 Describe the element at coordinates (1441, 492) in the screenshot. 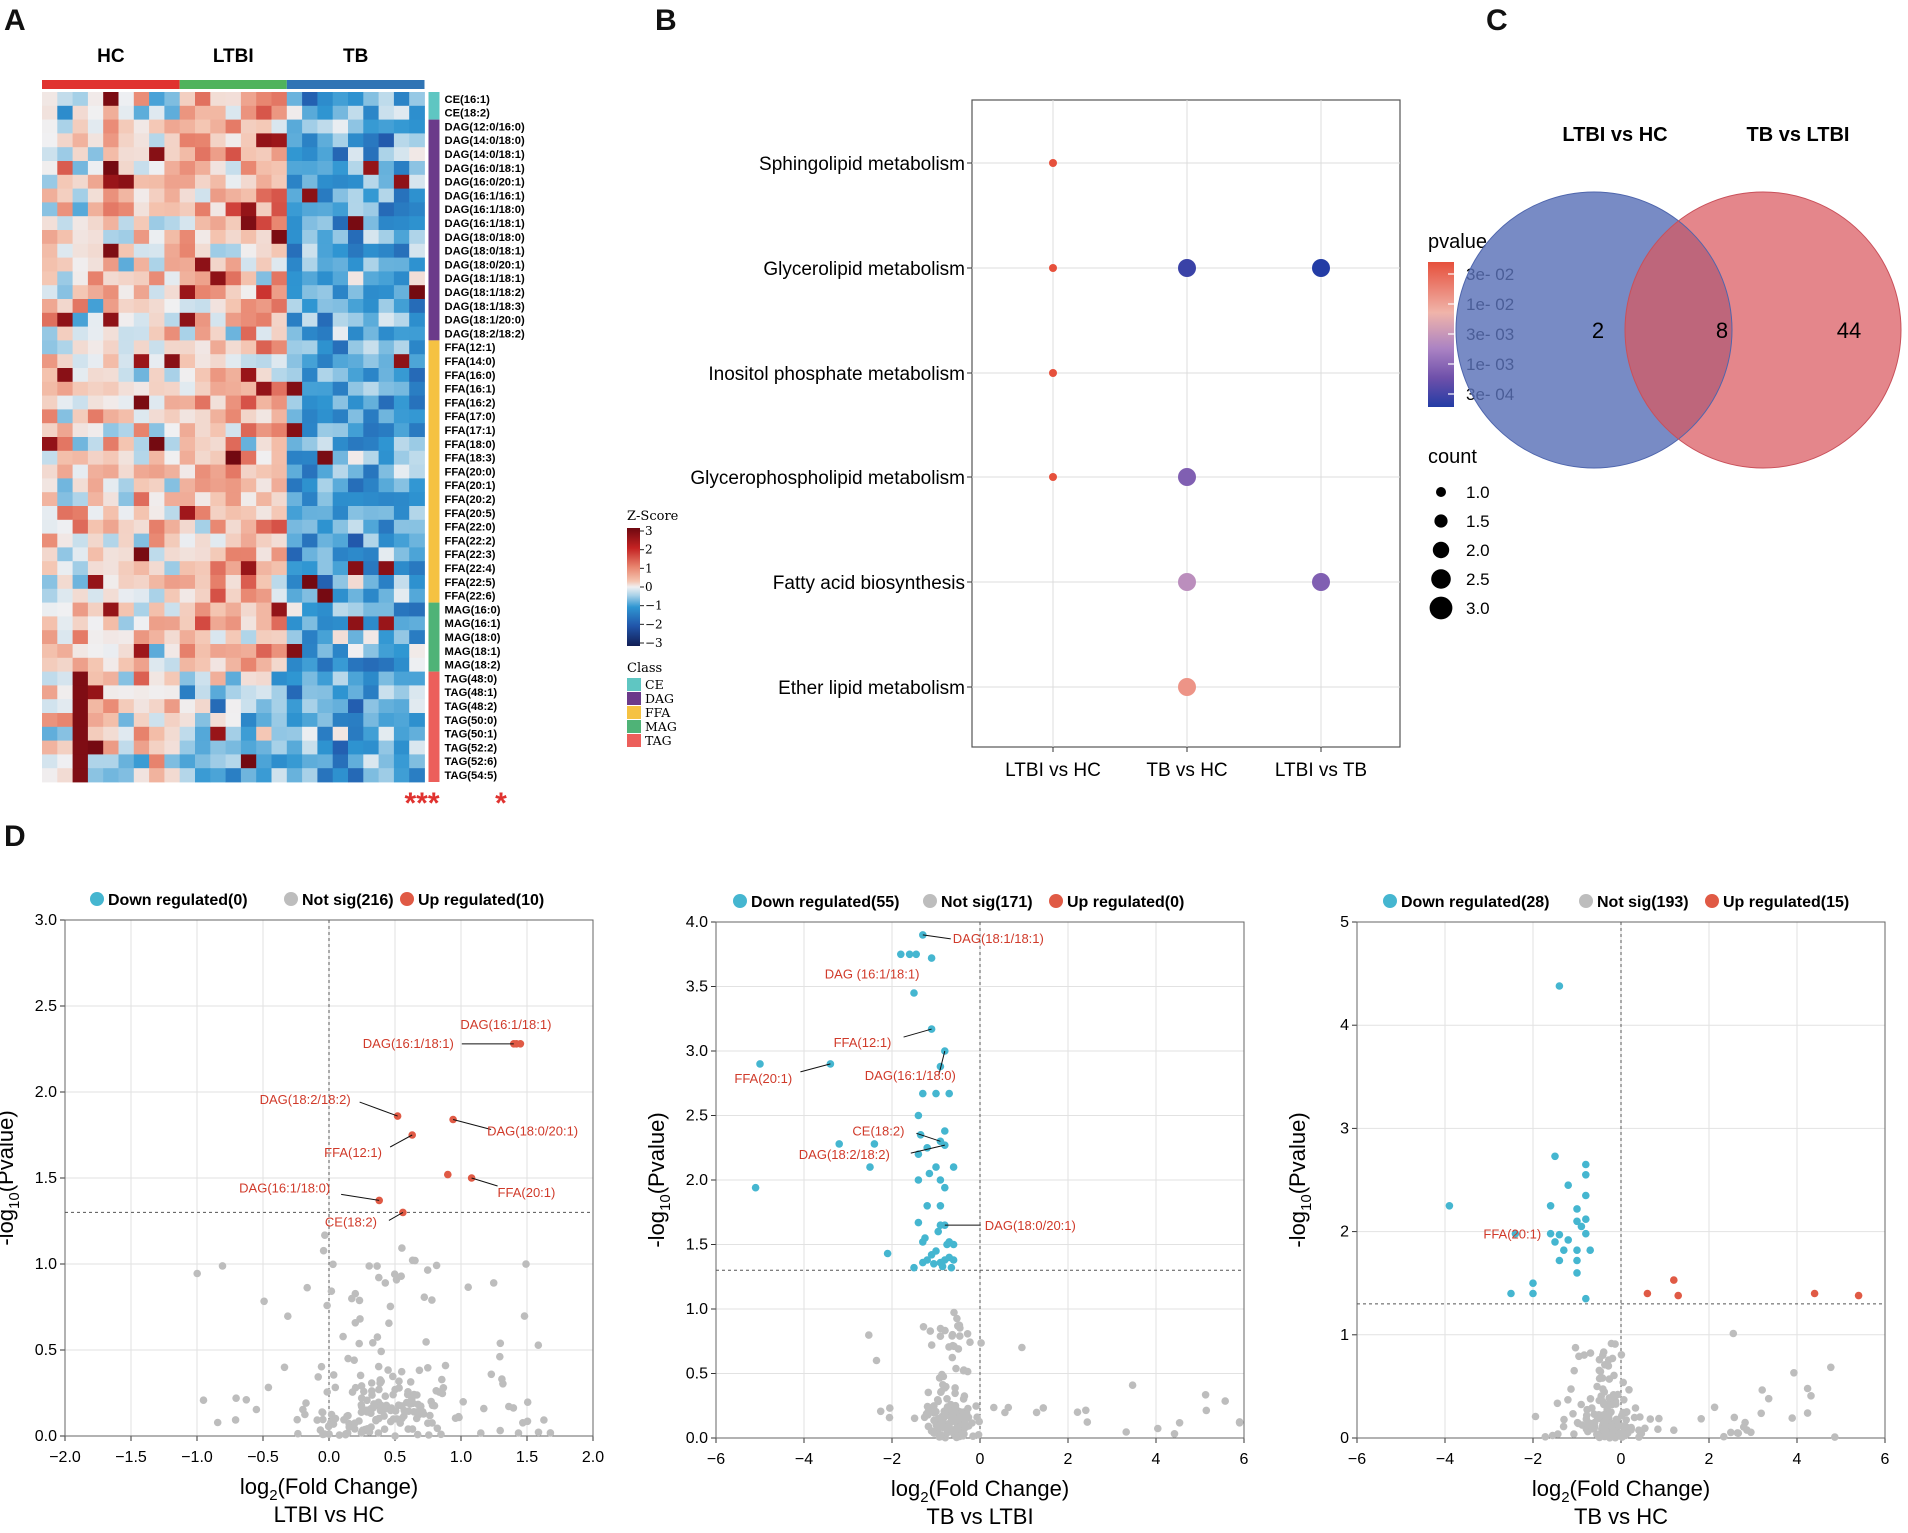

I see `count-legend-dot` at that location.